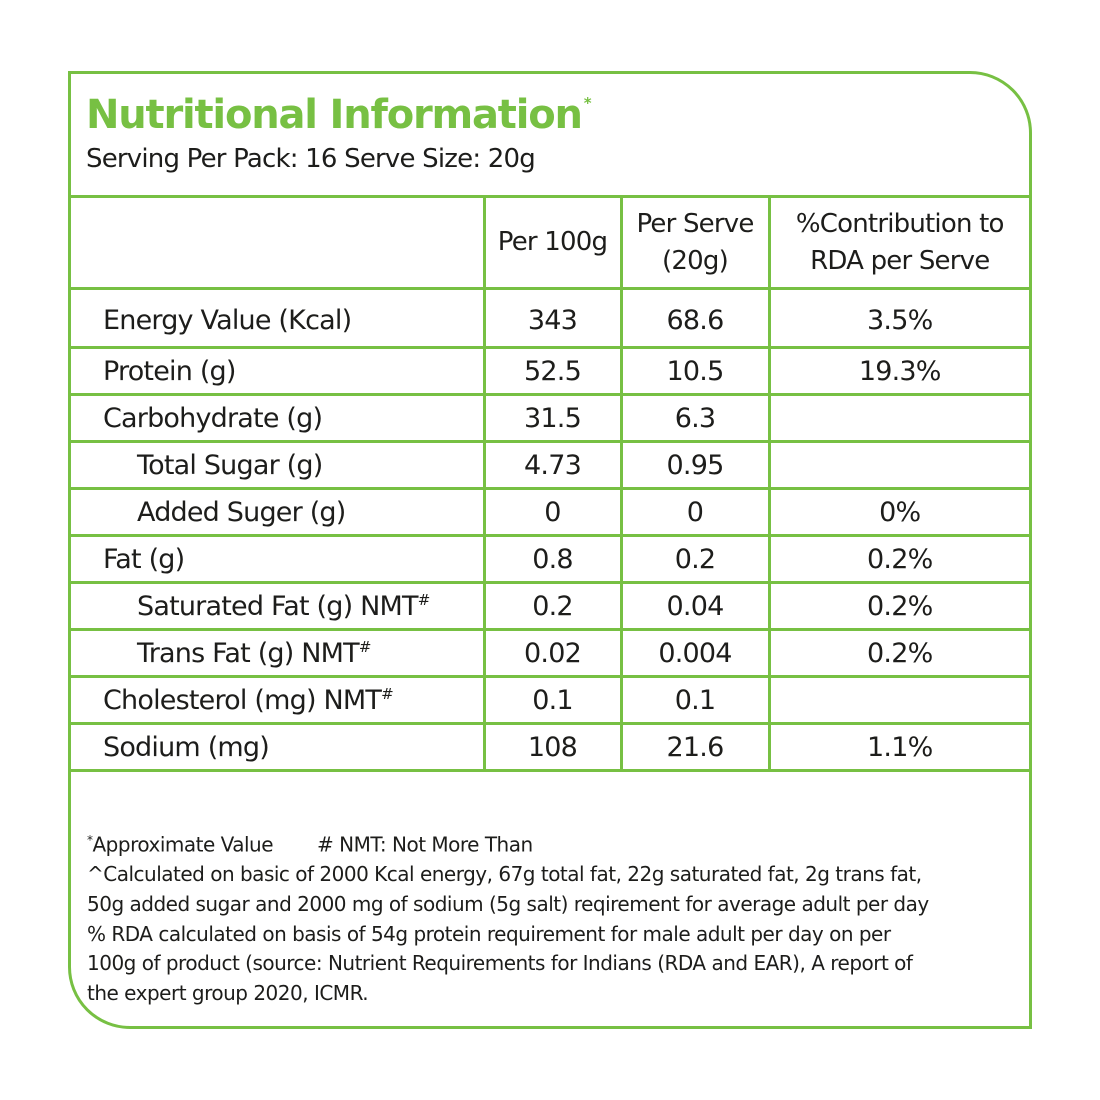  I want to click on per-100g-value: 52.5, so click(552, 371).